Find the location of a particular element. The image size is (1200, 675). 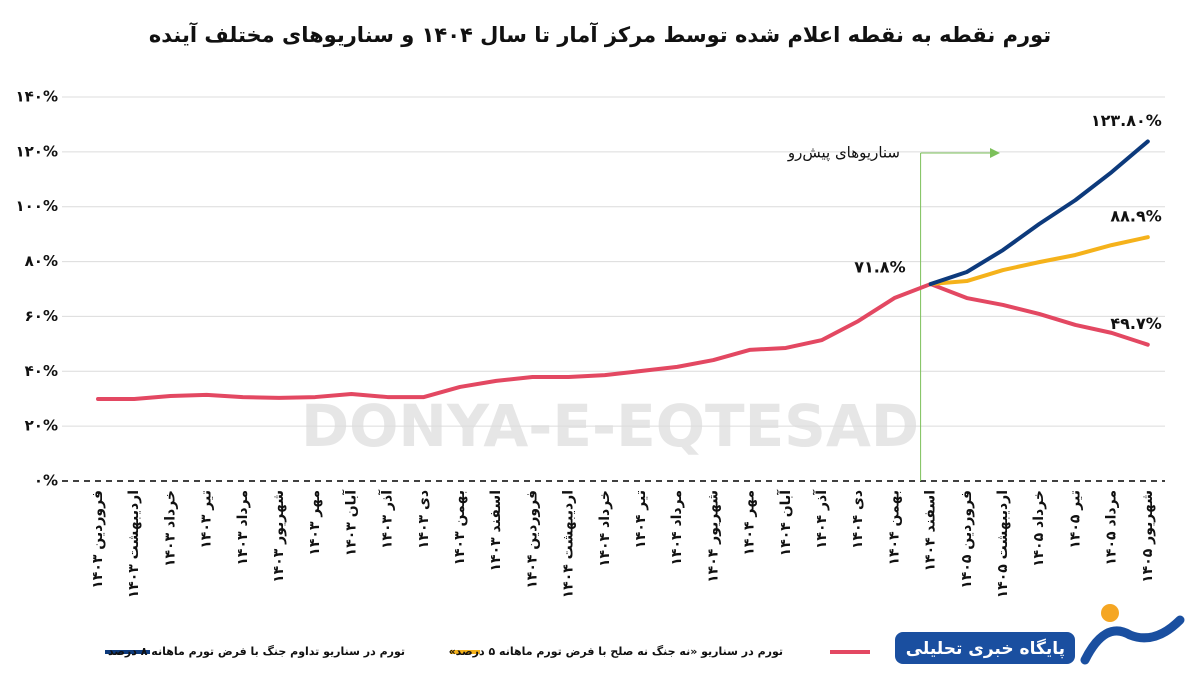

y-tick-label: ۲۰% is located at coordinates (41, 426).